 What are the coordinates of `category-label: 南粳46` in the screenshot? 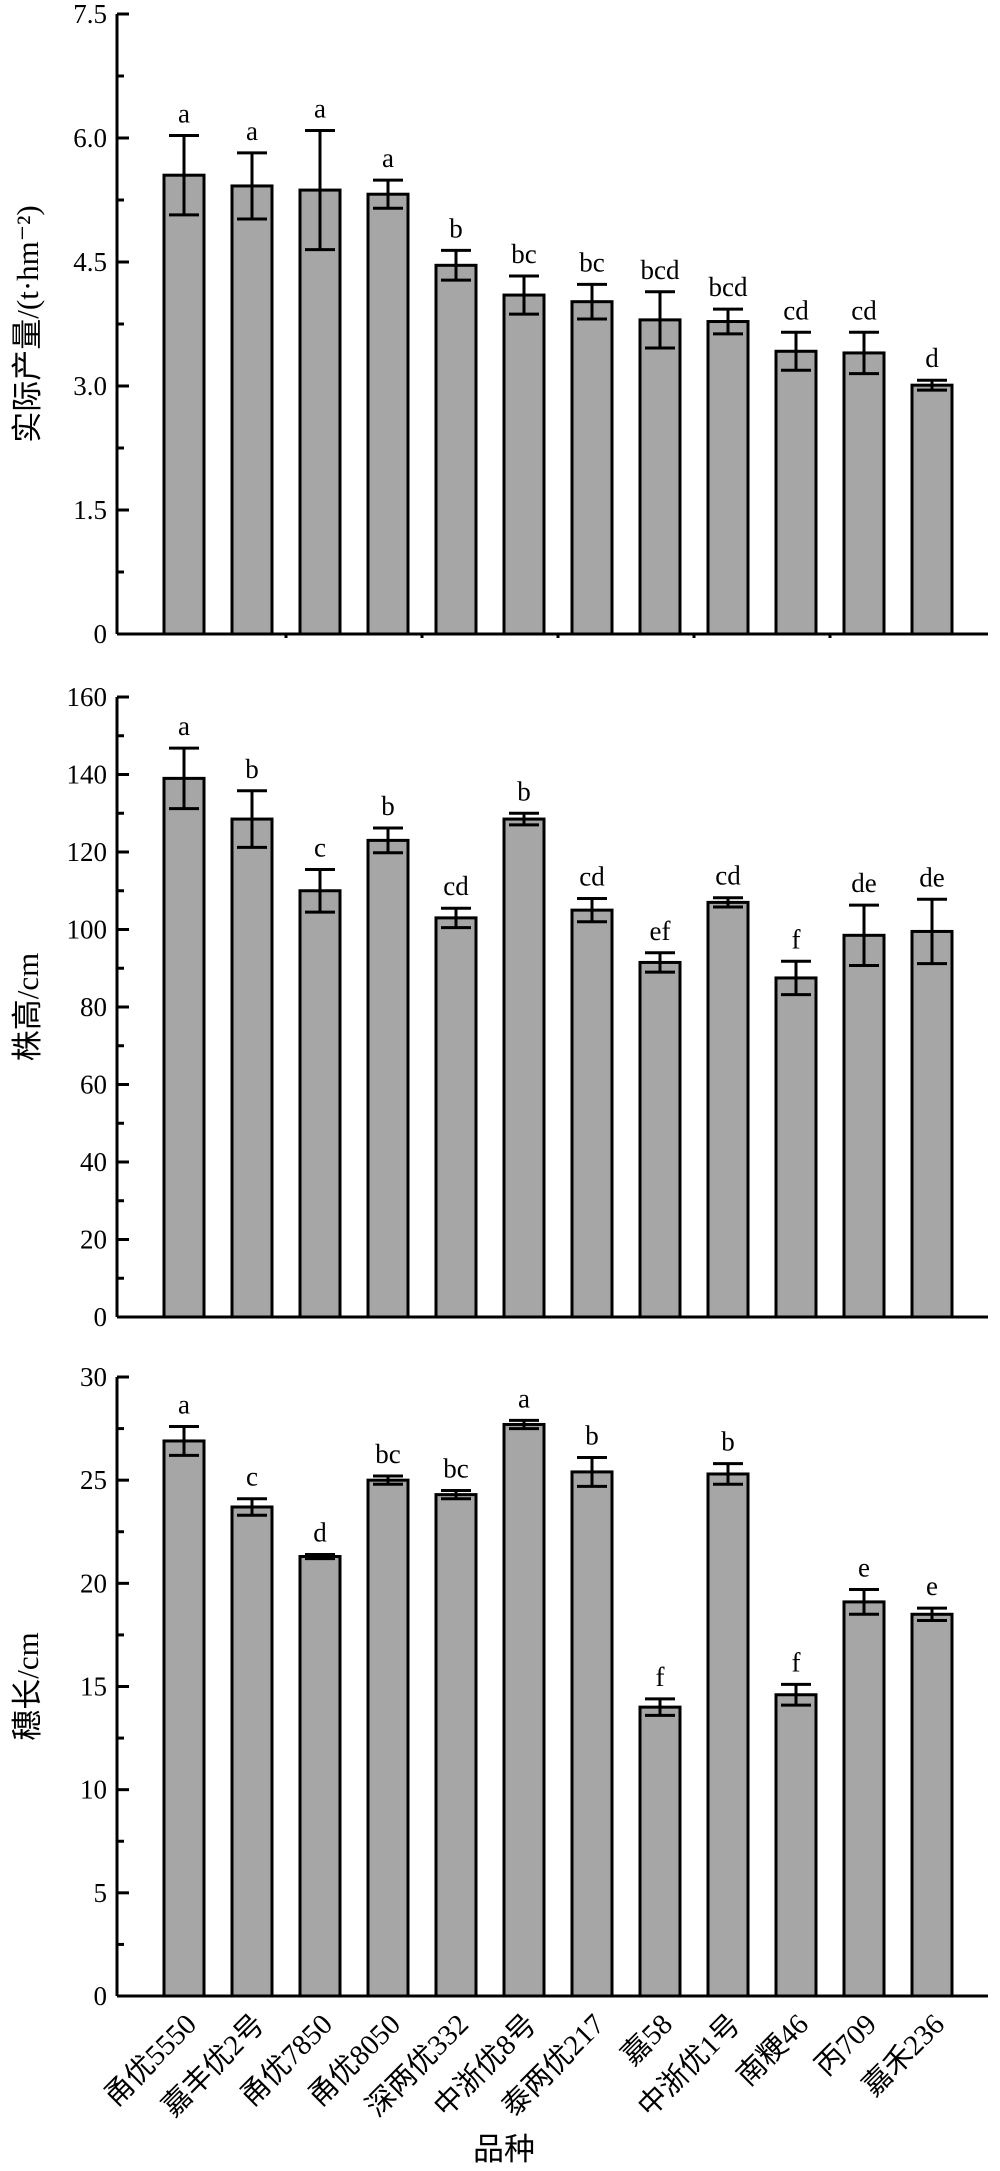 It's located at (772, 2050).